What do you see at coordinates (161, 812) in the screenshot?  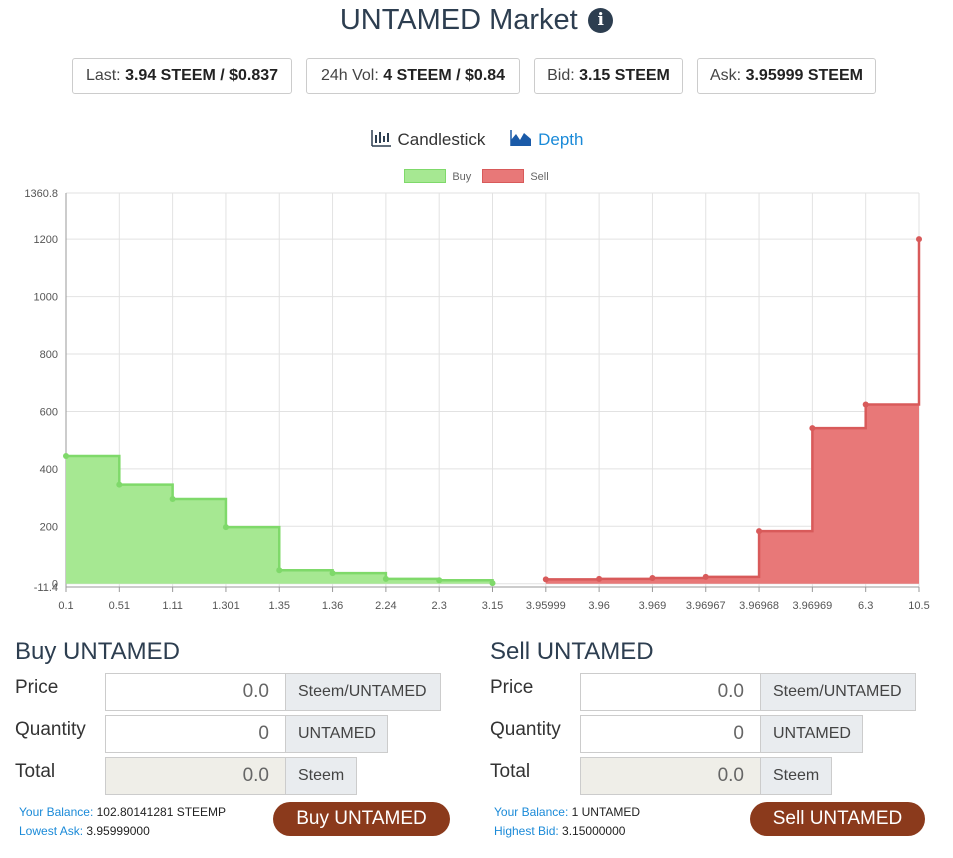 I see `buy-balance-value: 102.80141281 STEEMP` at bounding box center [161, 812].